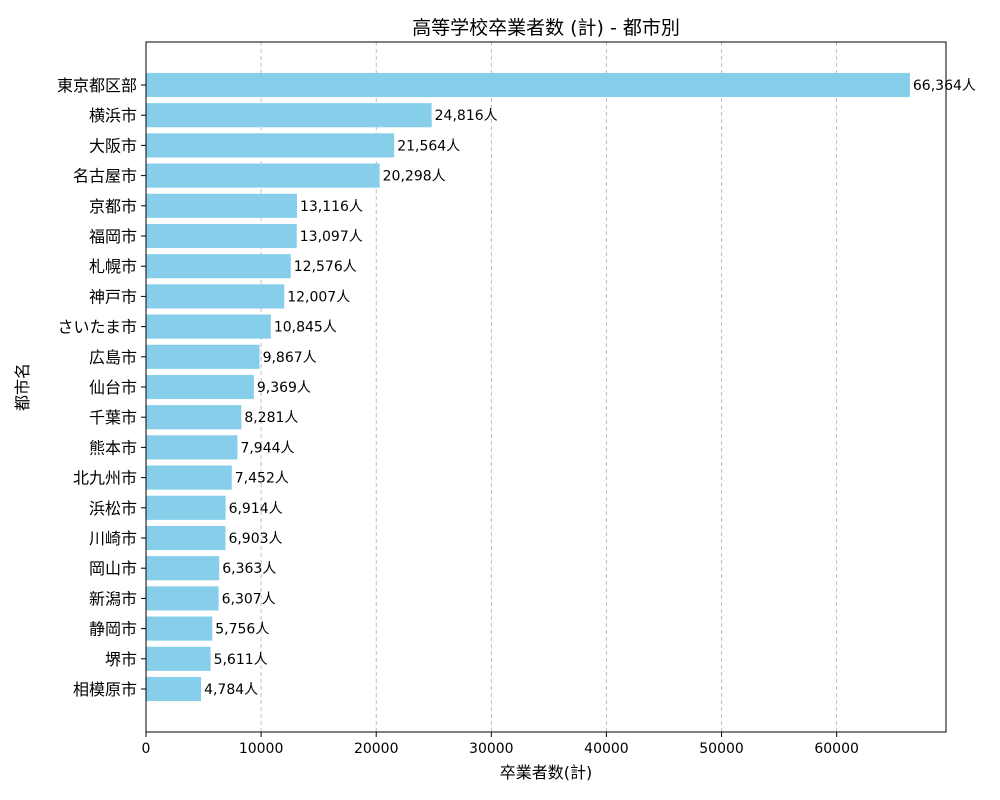 This screenshot has width=1000, height=800. I want to click on y-axis-label: 都市名, so click(22, 387).